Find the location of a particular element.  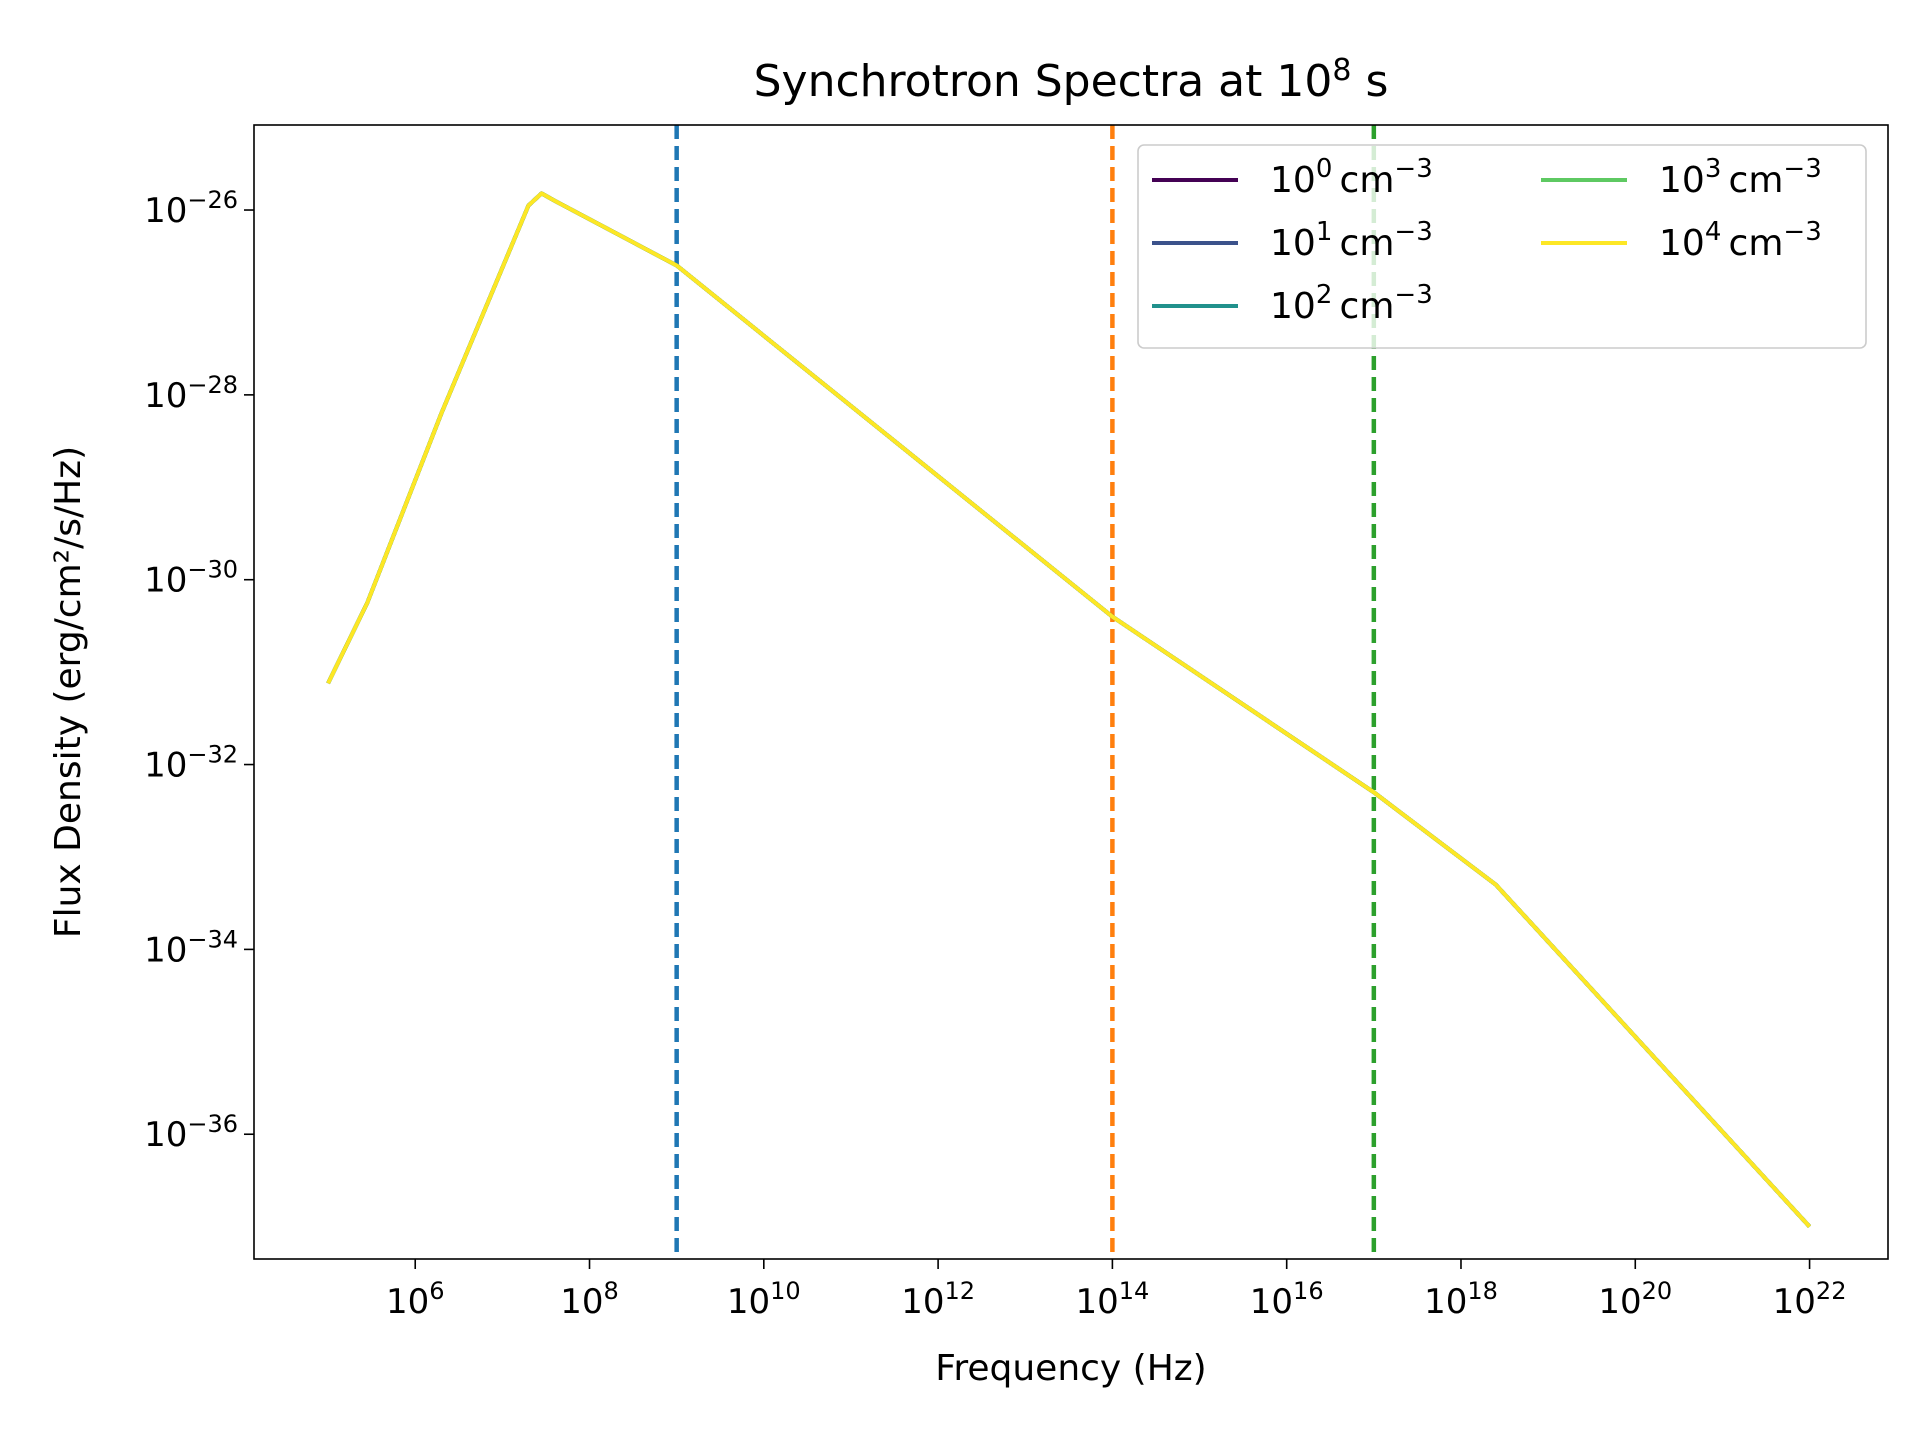

legend: 100 cm−3 101 cm−3 102 cm−3 103 cm−3 104 cm−3 is located at coordinates (1502, 246).